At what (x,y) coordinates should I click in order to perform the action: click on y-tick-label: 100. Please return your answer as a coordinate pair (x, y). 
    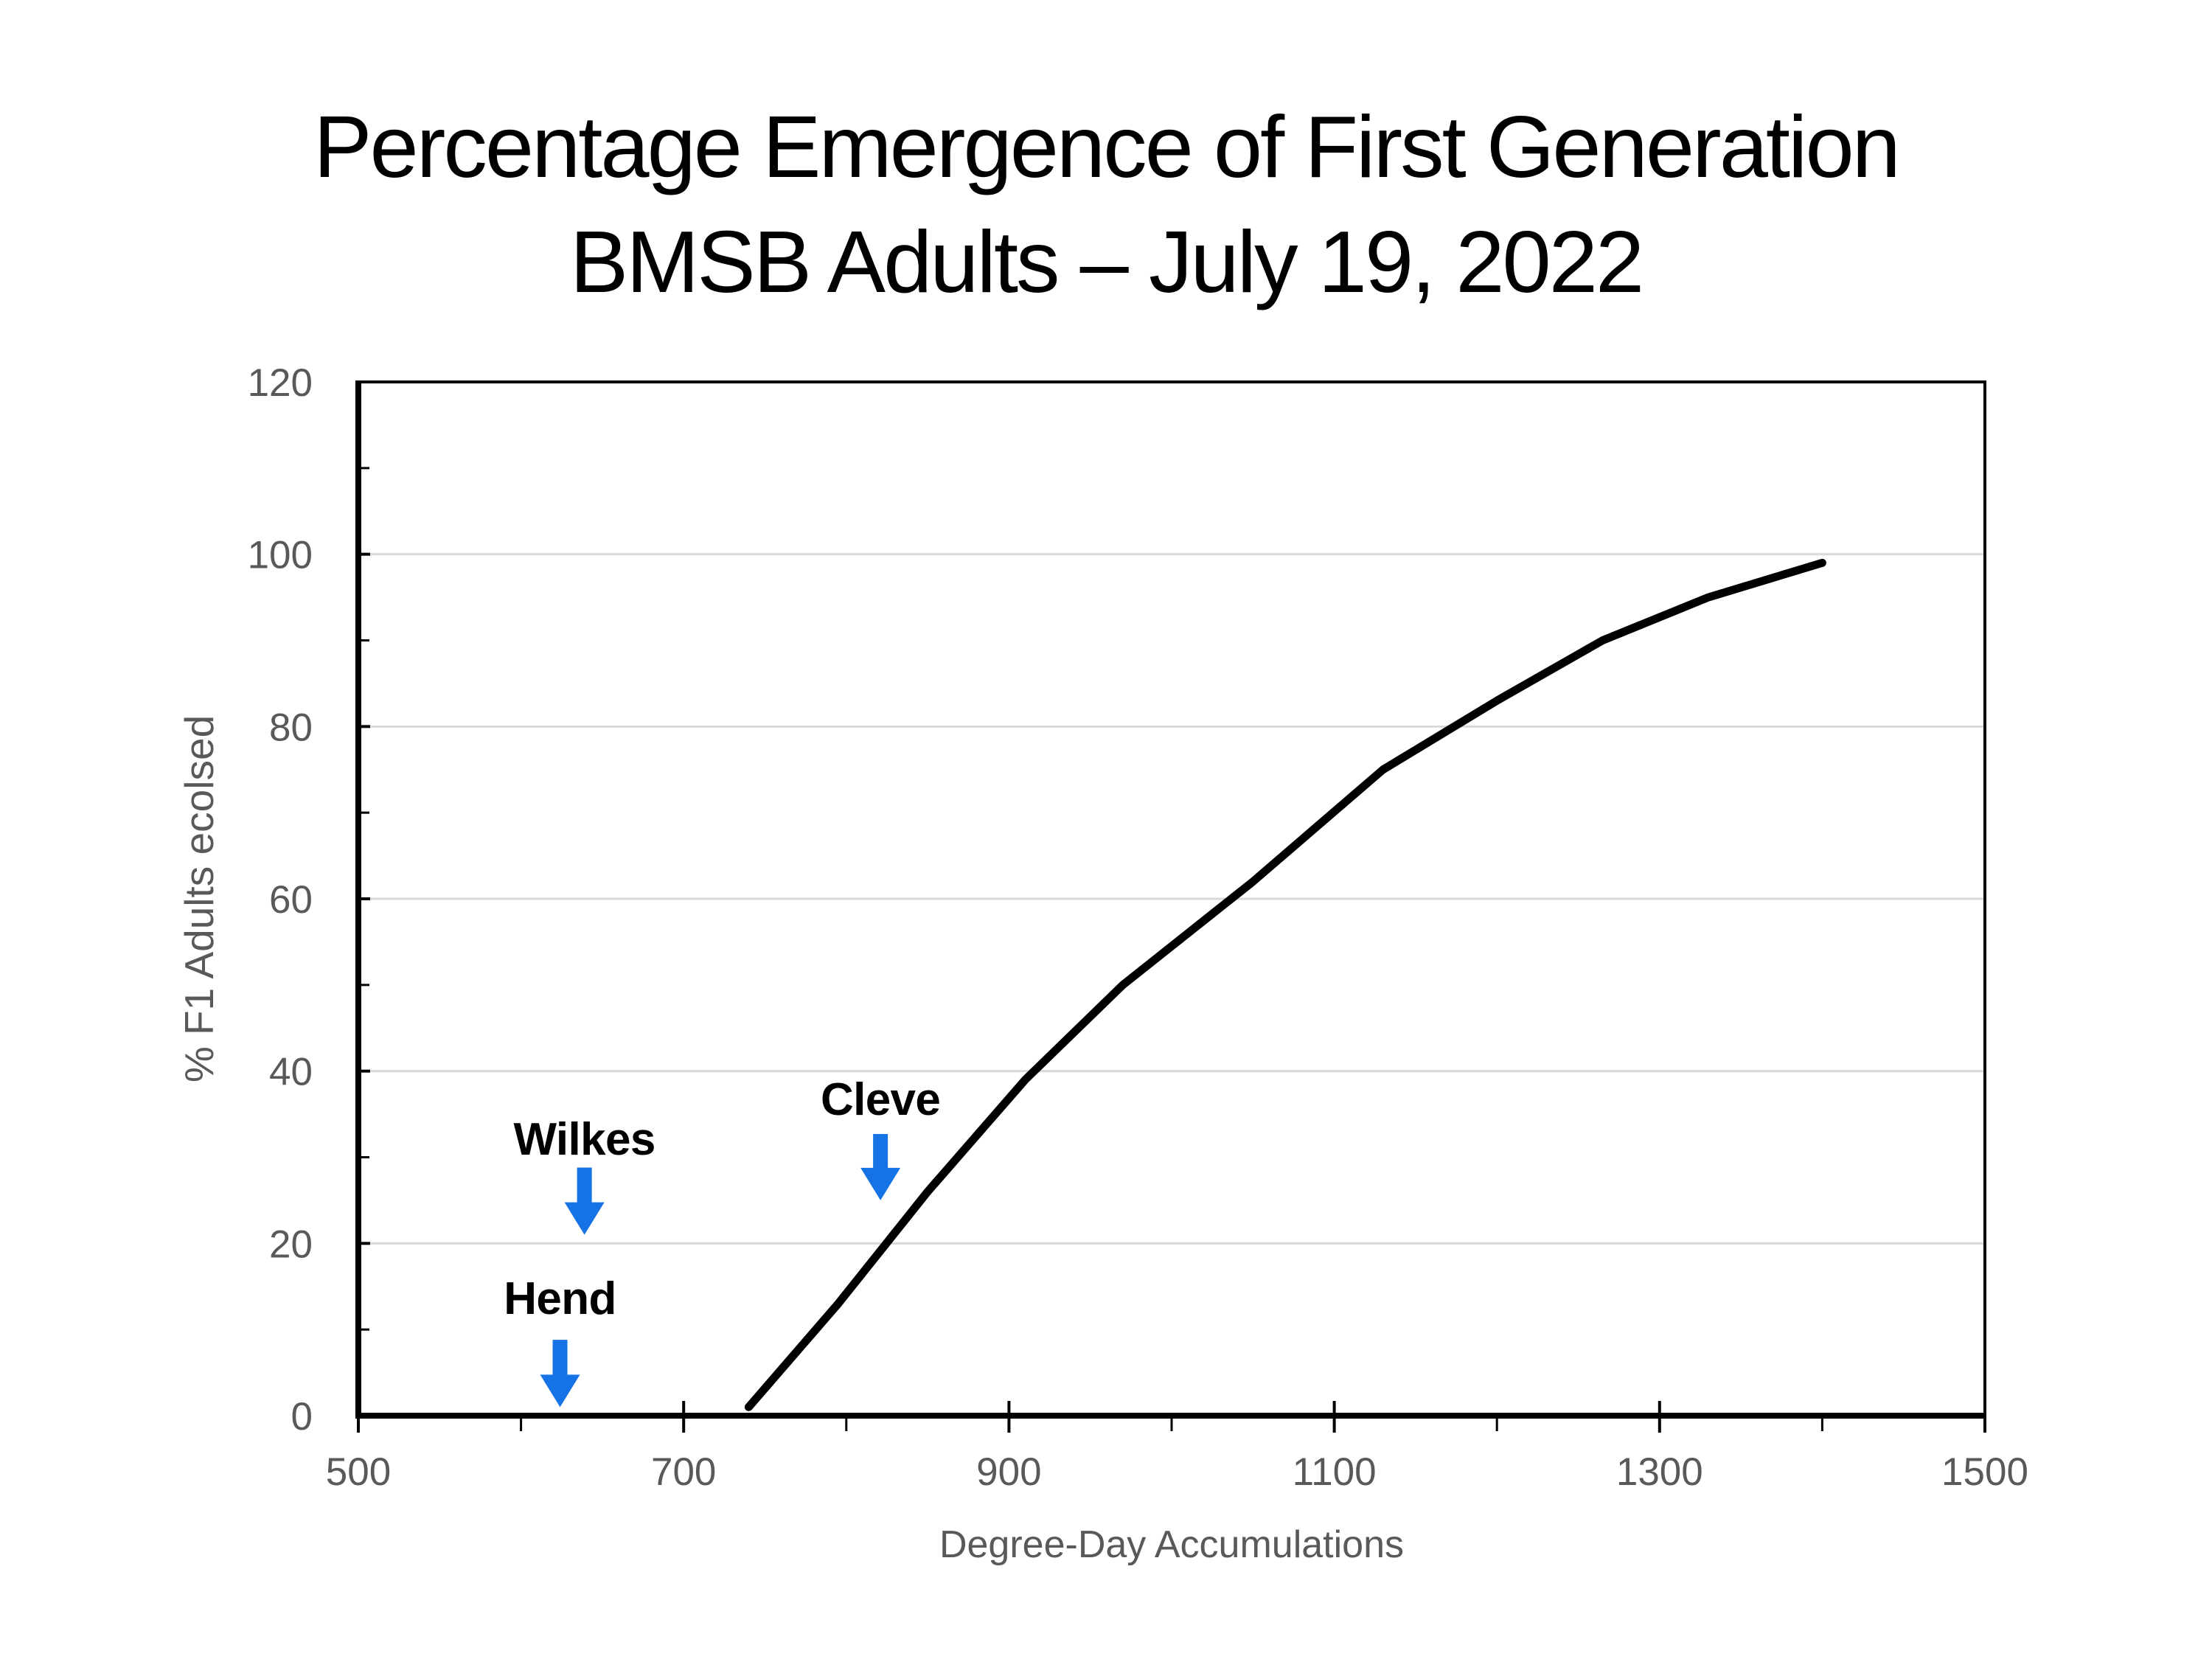
    Looking at the image, I should click on (280, 555).